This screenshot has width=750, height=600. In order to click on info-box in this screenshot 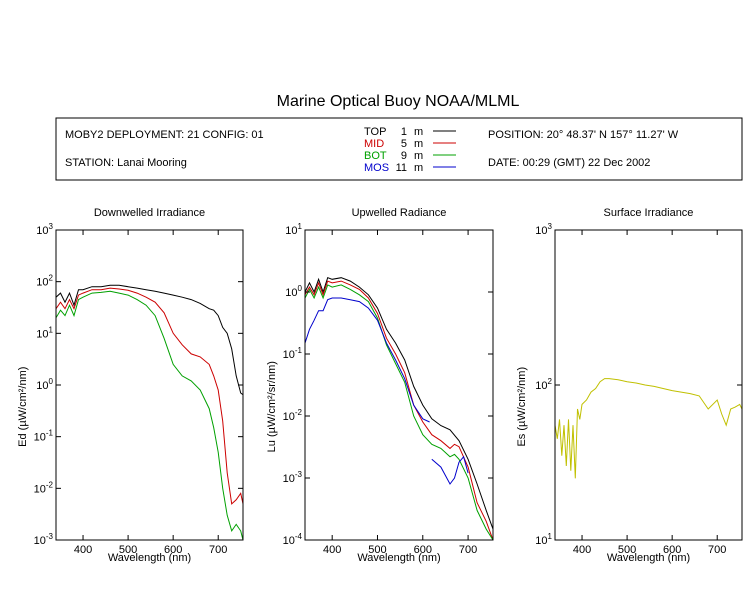, I will do `click(399, 149)`.